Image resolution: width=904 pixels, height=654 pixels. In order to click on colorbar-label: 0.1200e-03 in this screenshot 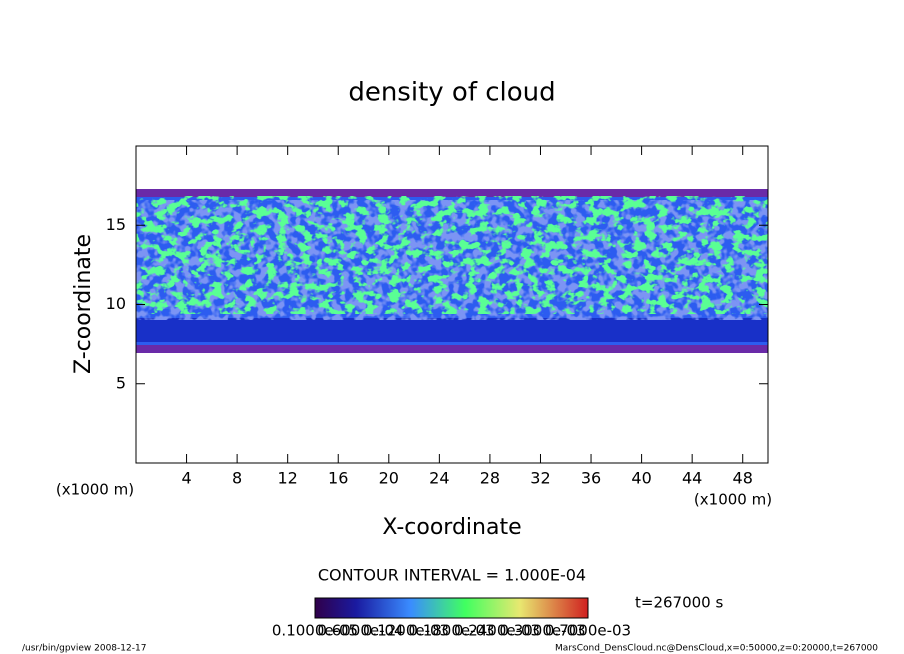, I will do `click(406, 631)`.